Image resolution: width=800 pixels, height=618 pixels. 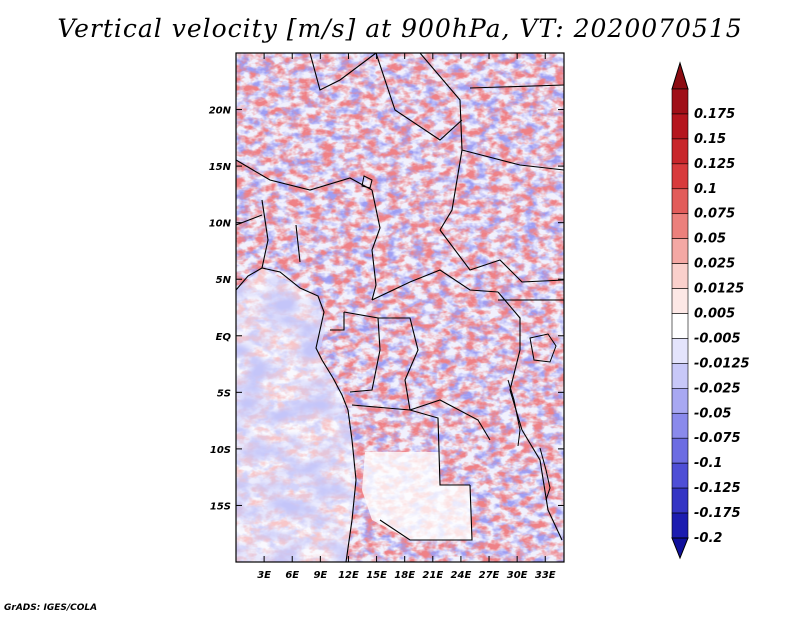 What do you see at coordinates (292, 575) in the screenshot?
I see `x-tick-label: 6E` at bounding box center [292, 575].